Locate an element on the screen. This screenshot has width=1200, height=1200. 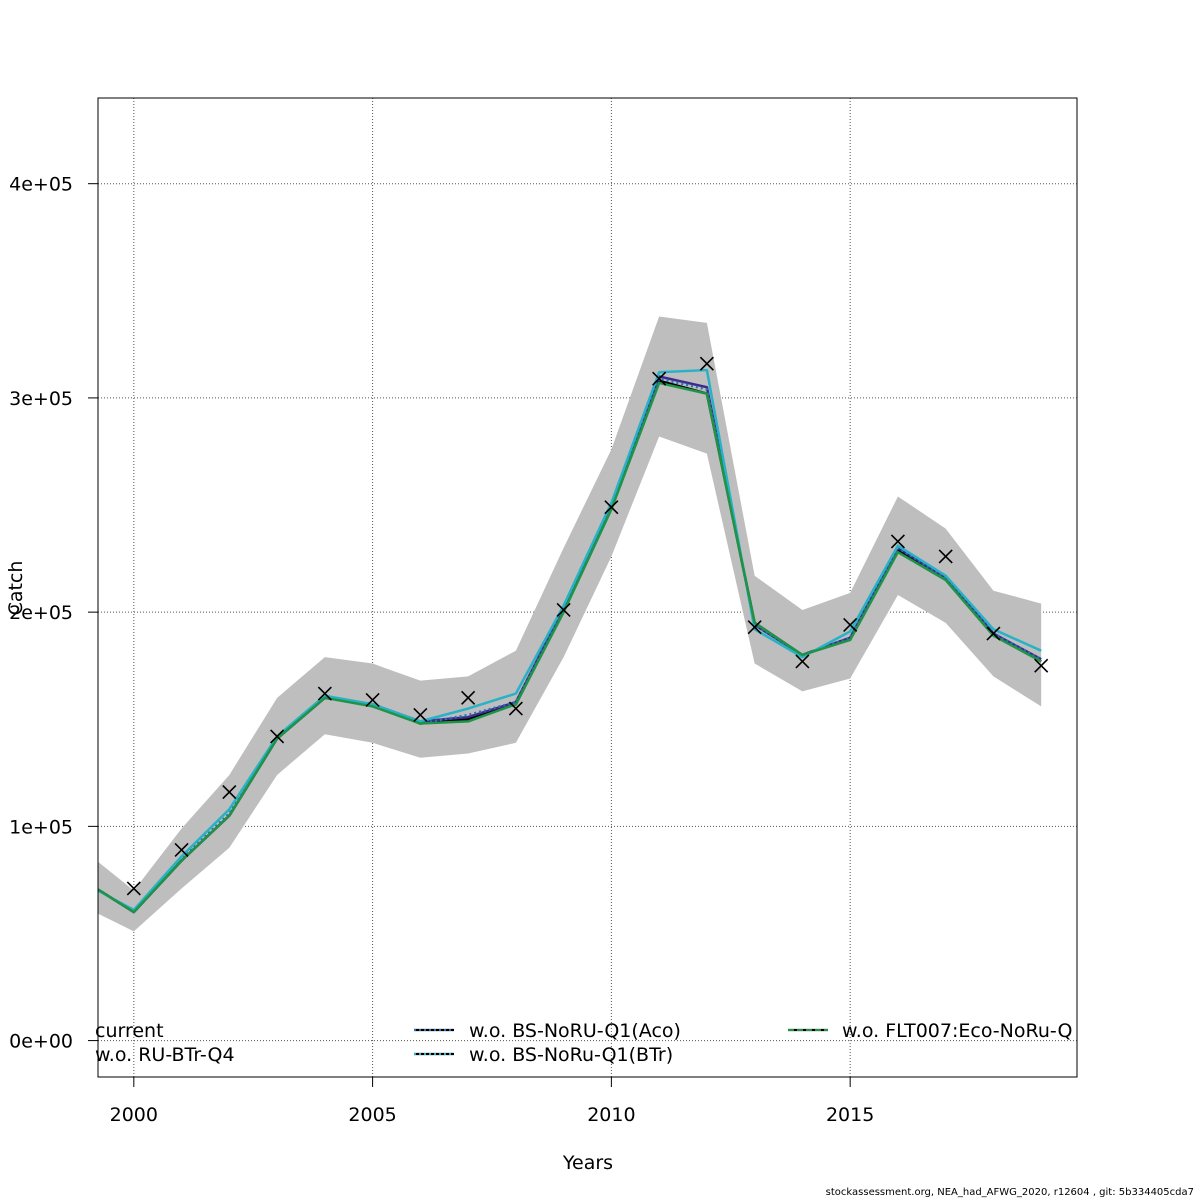
y-tick-label: 3e+05 is located at coordinates (41, 399).